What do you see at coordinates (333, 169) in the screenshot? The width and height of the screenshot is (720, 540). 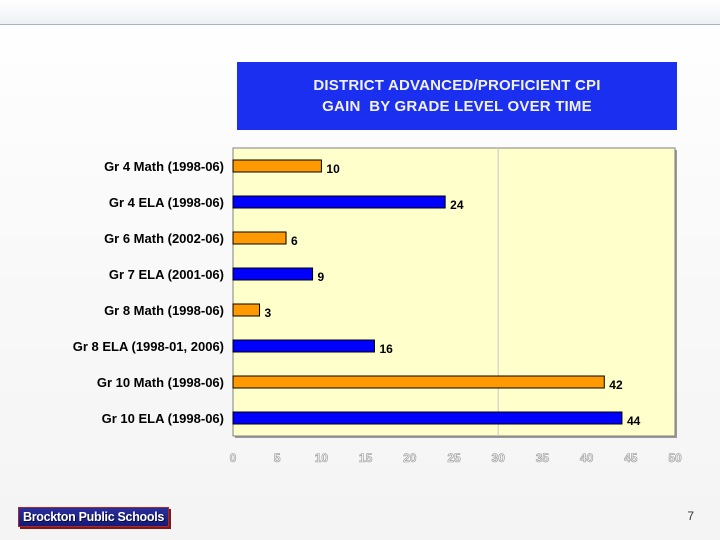 I see `data-label-1: 10` at bounding box center [333, 169].